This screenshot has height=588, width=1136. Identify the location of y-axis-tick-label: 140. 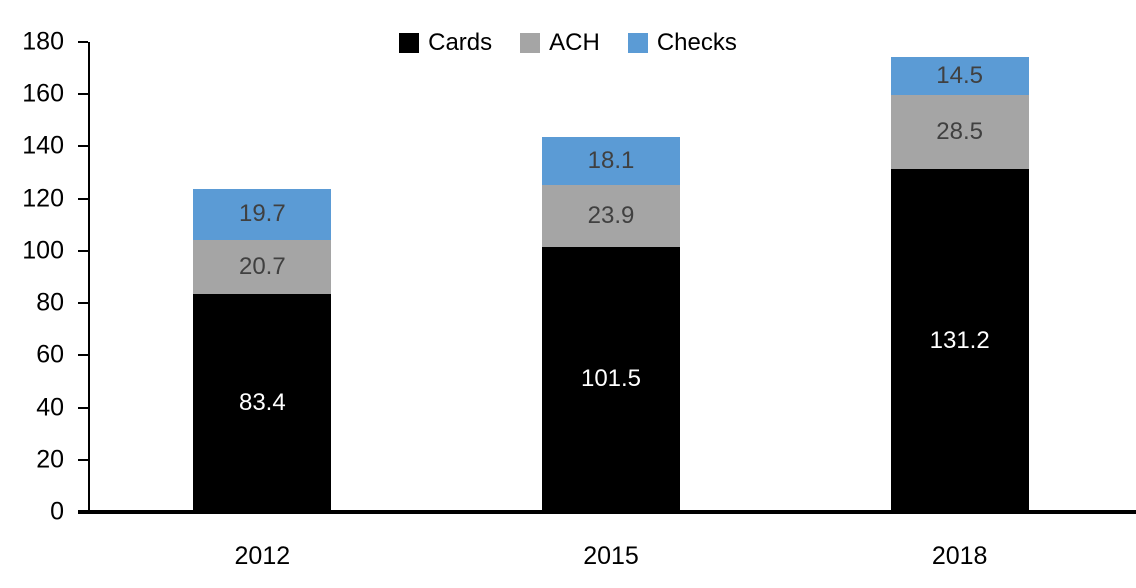
(43, 145).